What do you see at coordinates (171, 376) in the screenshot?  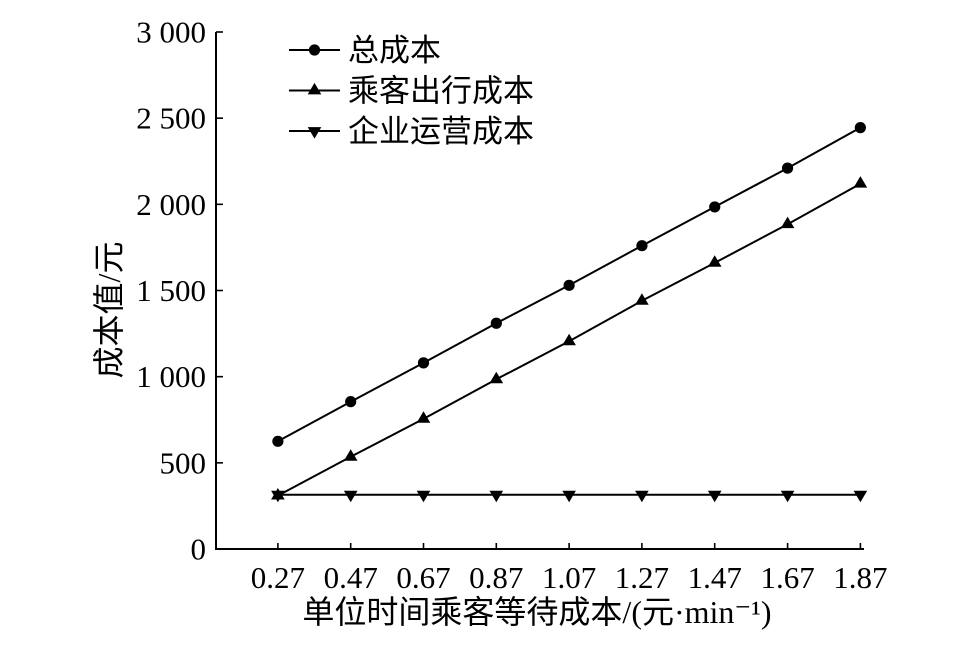 I see `y-tick-label: 1 000` at bounding box center [171, 376].